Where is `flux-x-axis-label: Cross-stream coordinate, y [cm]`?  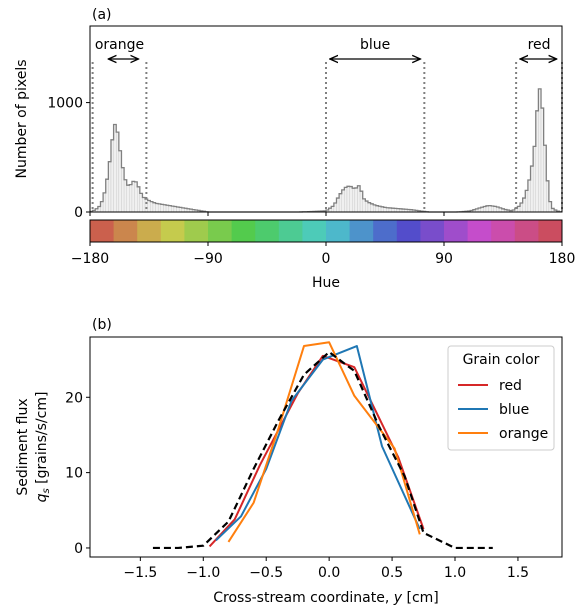 flux-x-axis-label: Cross-stream coordinate, y [cm] is located at coordinates (326, 598).